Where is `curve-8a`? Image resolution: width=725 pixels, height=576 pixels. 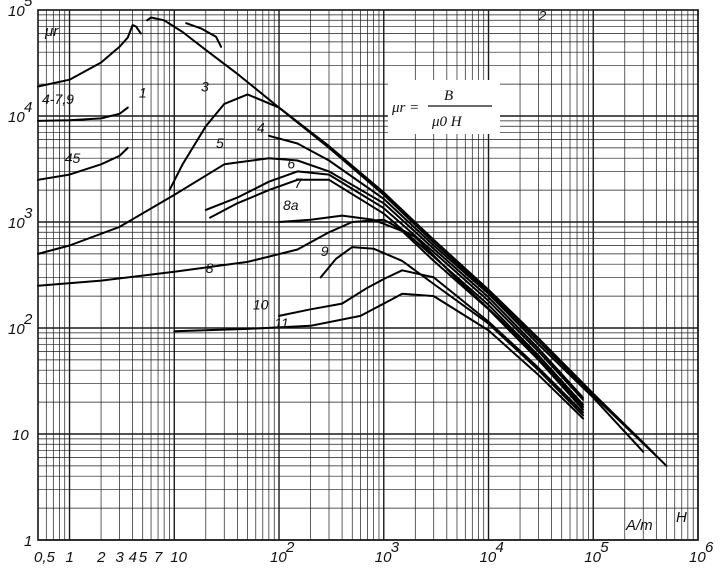 curve-8a is located at coordinates (431, 312).